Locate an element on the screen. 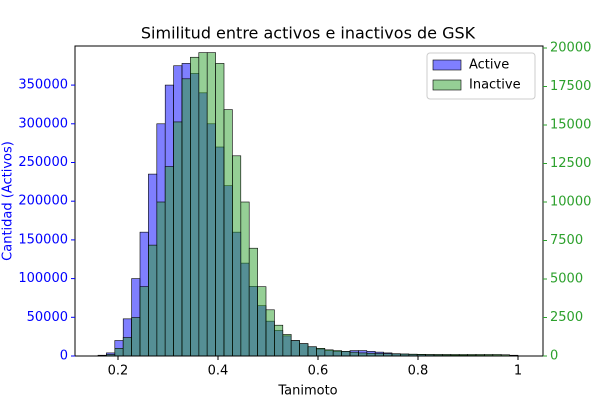 This screenshot has height=404, width=600. y-tick-label: 200000 is located at coordinates (43, 201).